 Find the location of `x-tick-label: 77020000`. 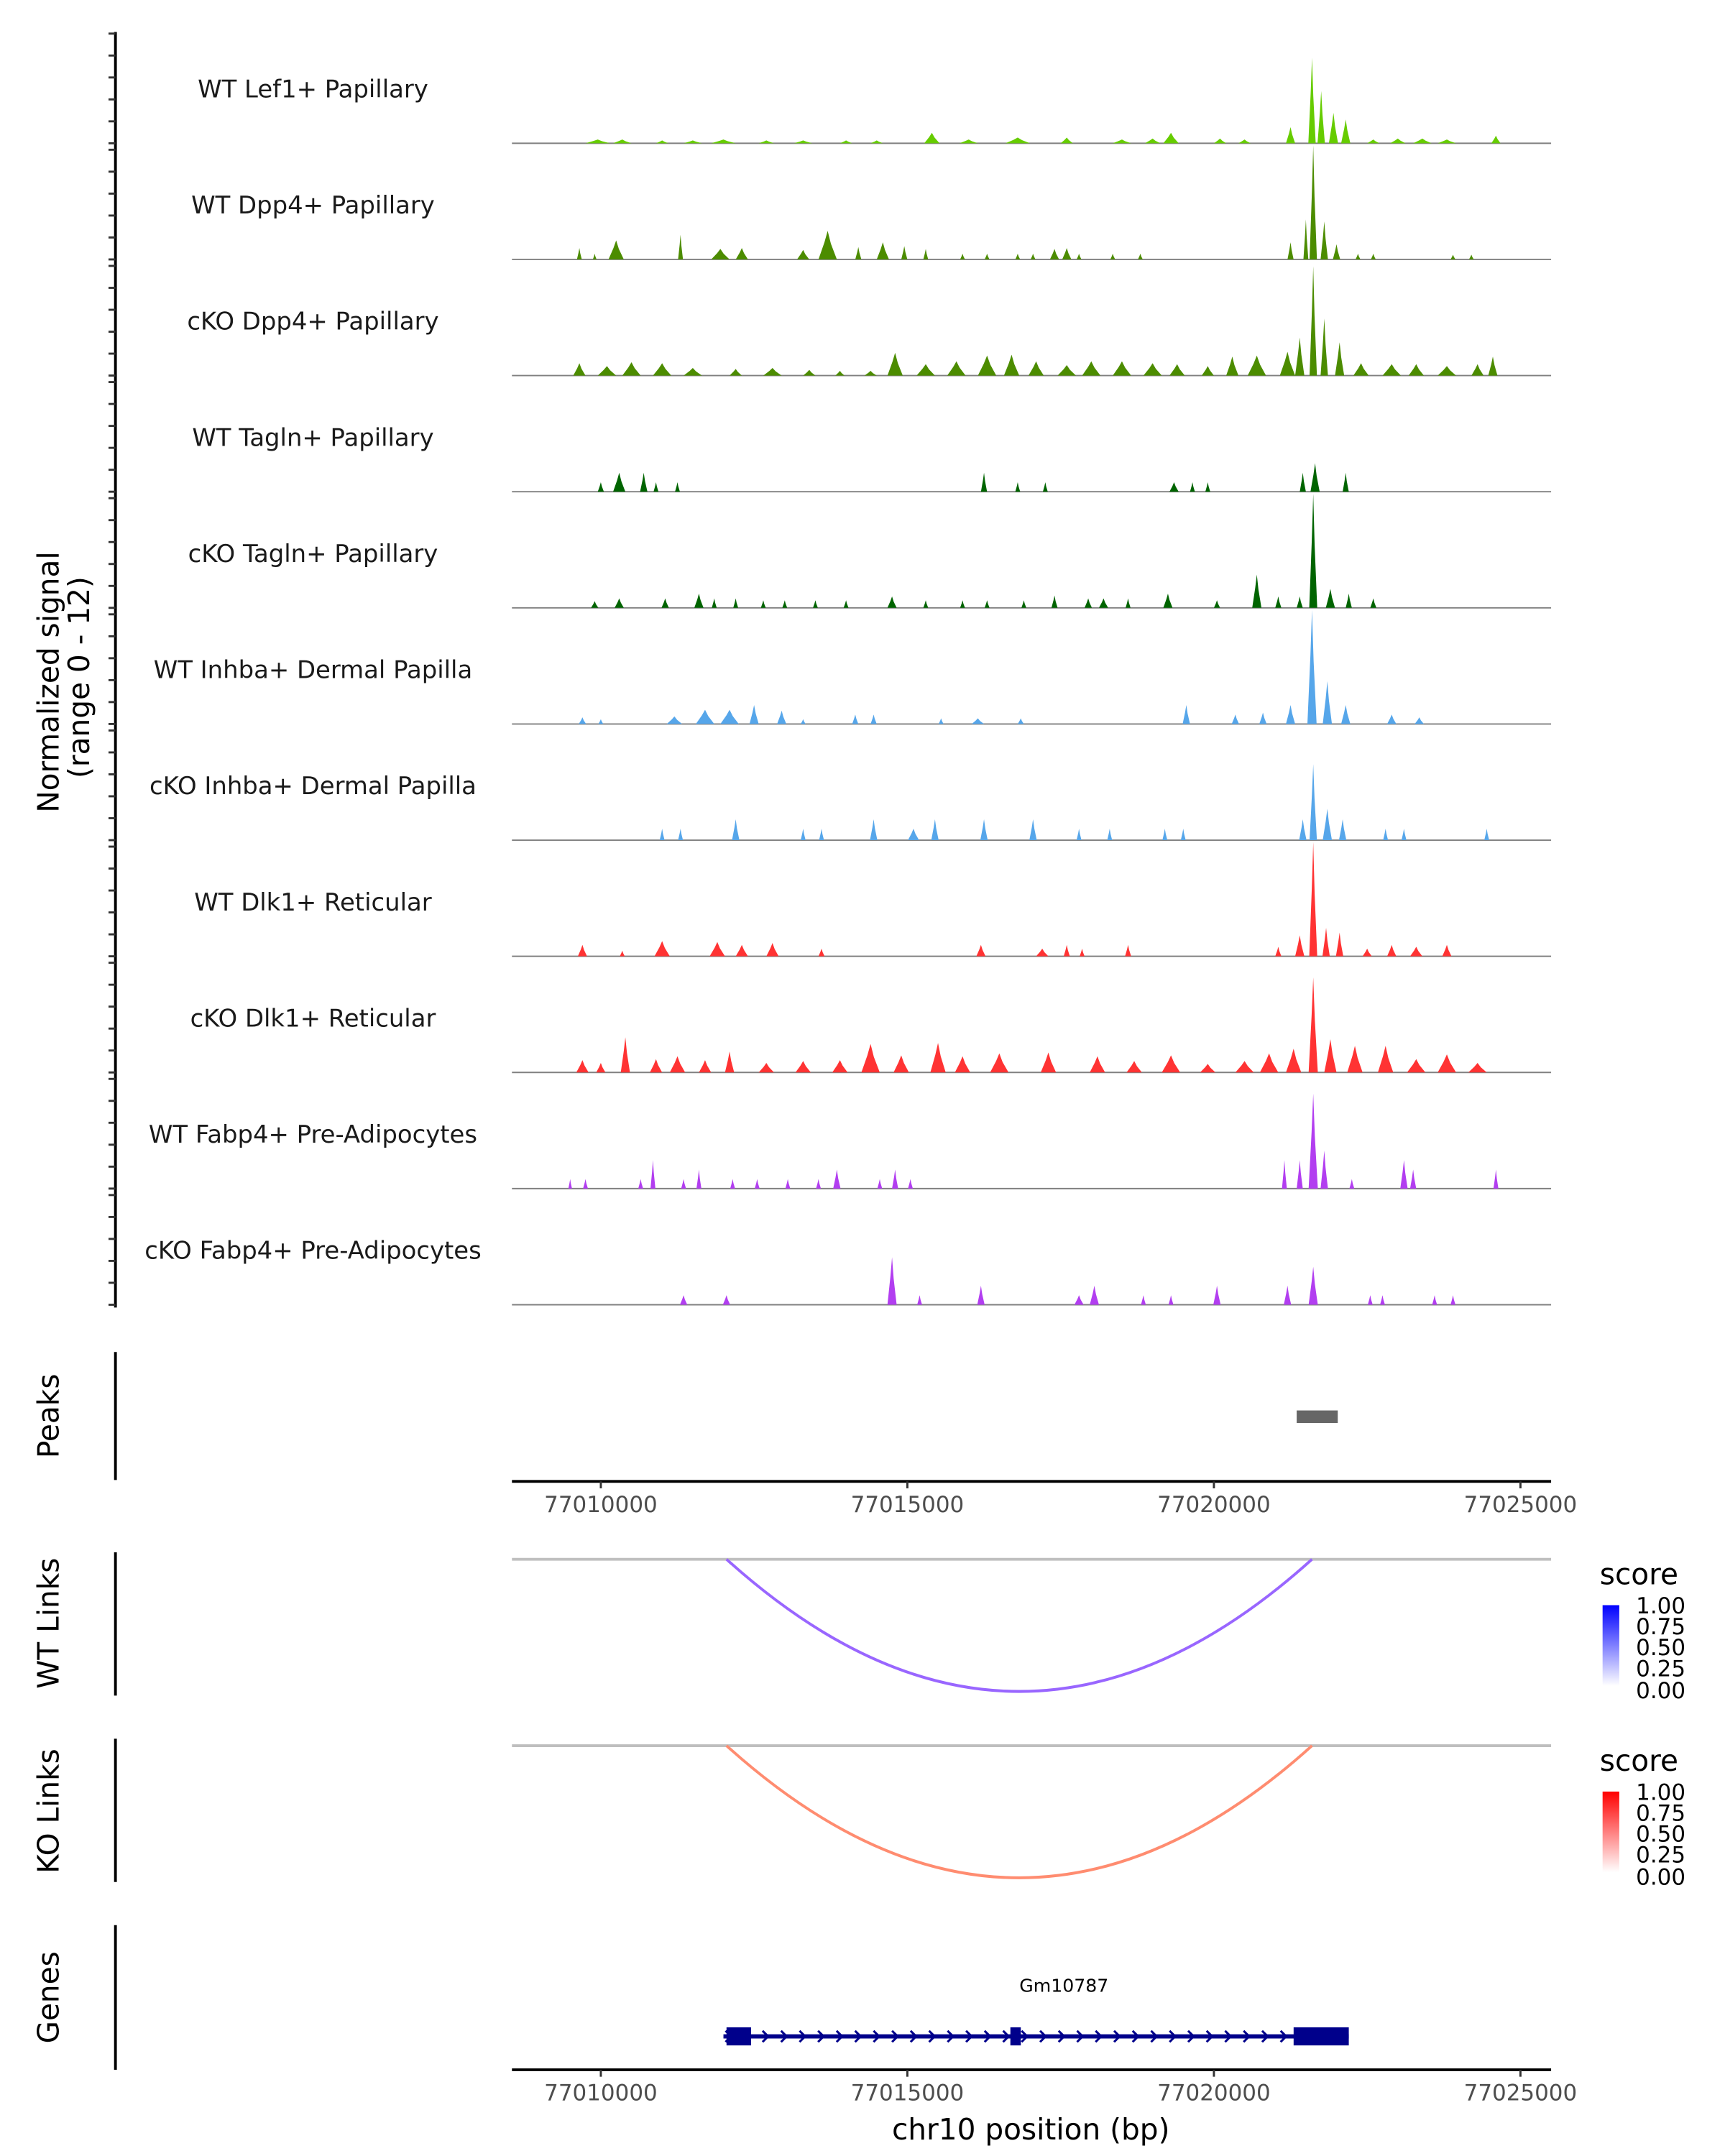

x-tick-label: 77020000 is located at coordinates (1214, 1505).